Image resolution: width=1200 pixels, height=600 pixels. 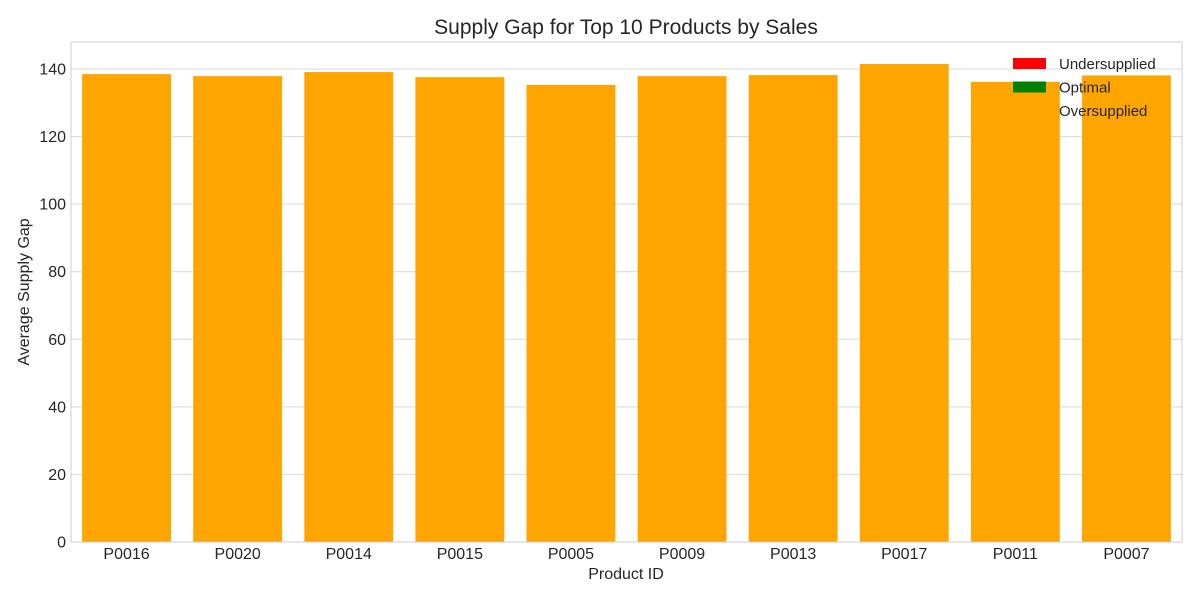 What do you see at coordinates (904, 554) in the screenshot?
I see `x-tick-label: P0017` at bounding box center [904, 554].